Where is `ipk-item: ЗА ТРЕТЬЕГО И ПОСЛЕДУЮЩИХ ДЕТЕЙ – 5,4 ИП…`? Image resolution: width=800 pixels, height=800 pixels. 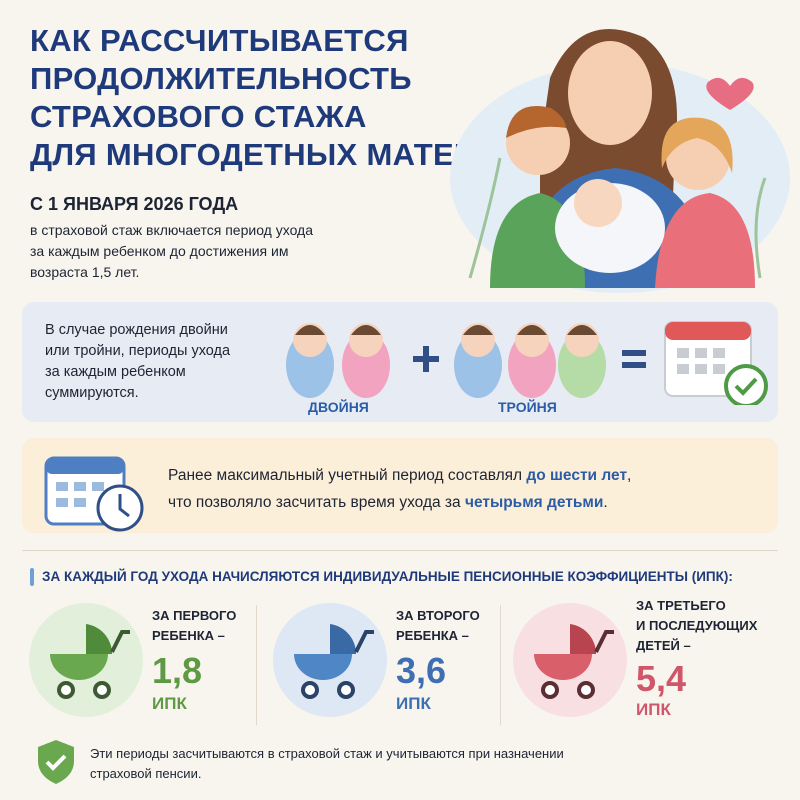
ipk-item: ЗА ТРЕТЬЕГО И ПОСЛЕДУЮЩИХ ДЕТЕЙ – 5,4 ИП… is located at coordinates (696, 658).